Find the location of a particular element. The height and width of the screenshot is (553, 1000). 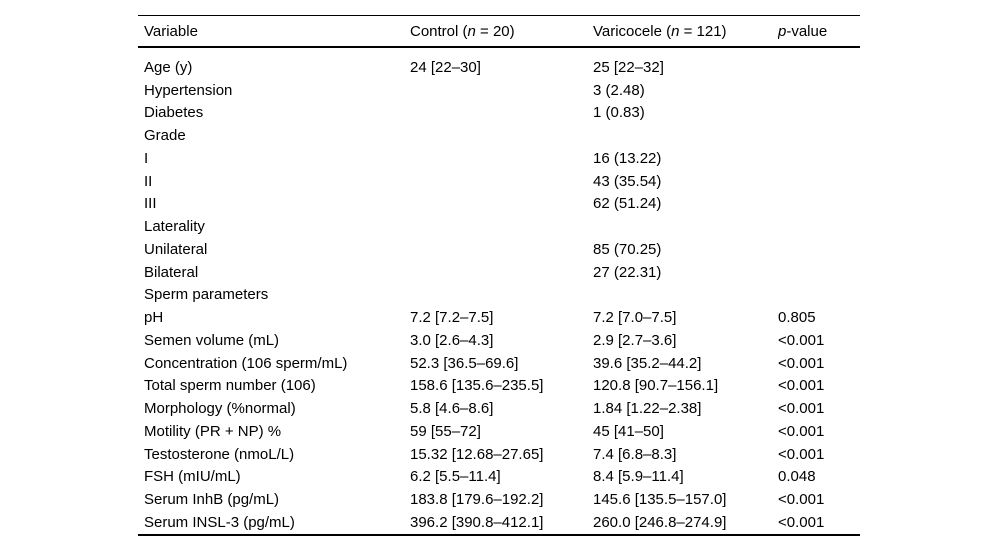

table-cell: Concentration (106 sperm/mL) is located at coordinates (246, 363).